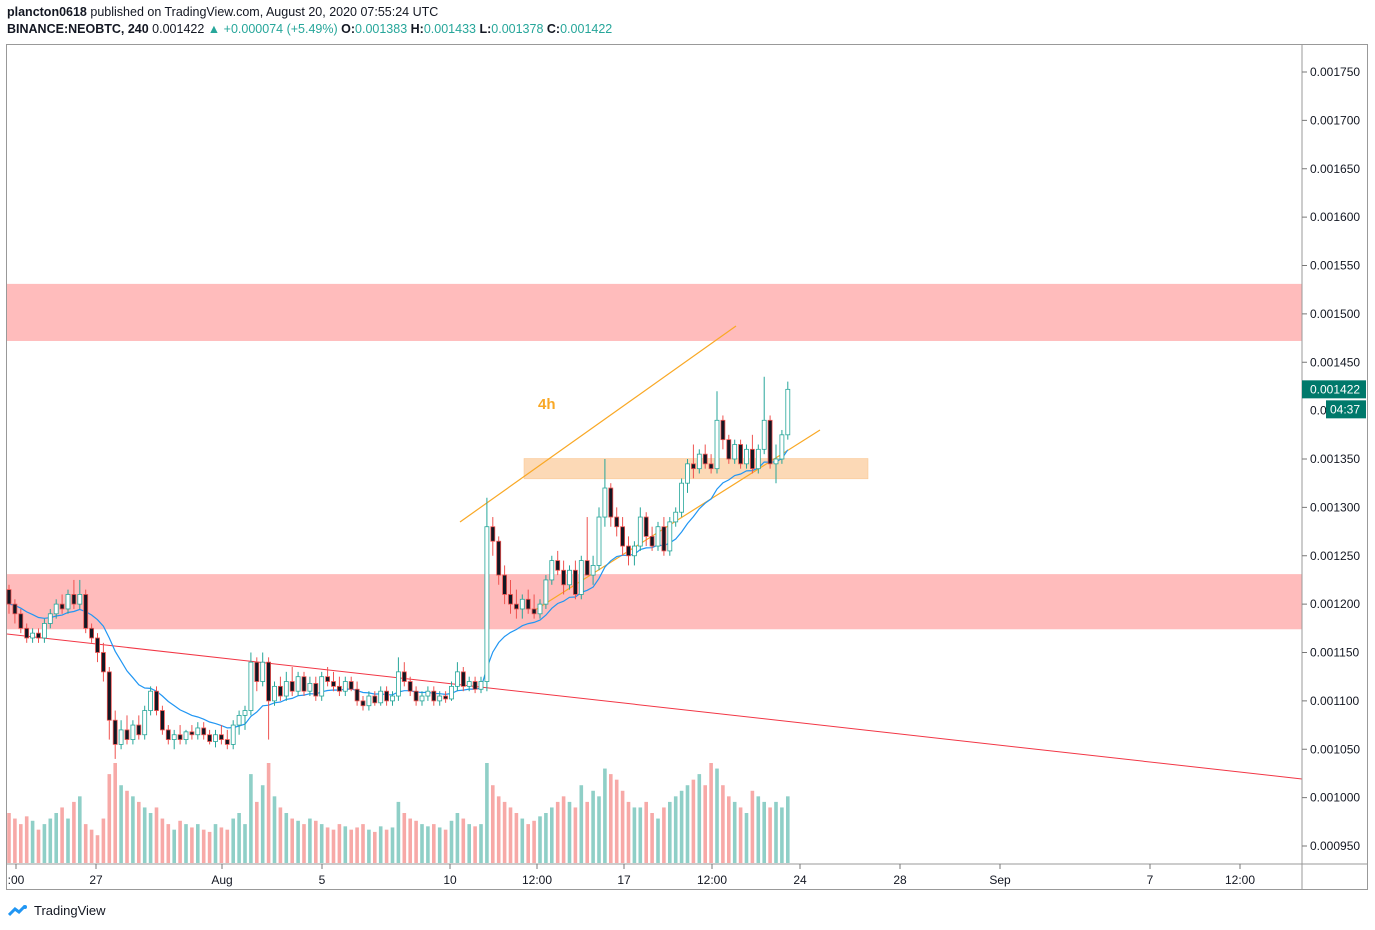  What do you see at coordinates (1335, 749) in the screenshot?
I see `price-tick-label: 0.001050` at bounding box center [1335, 749].